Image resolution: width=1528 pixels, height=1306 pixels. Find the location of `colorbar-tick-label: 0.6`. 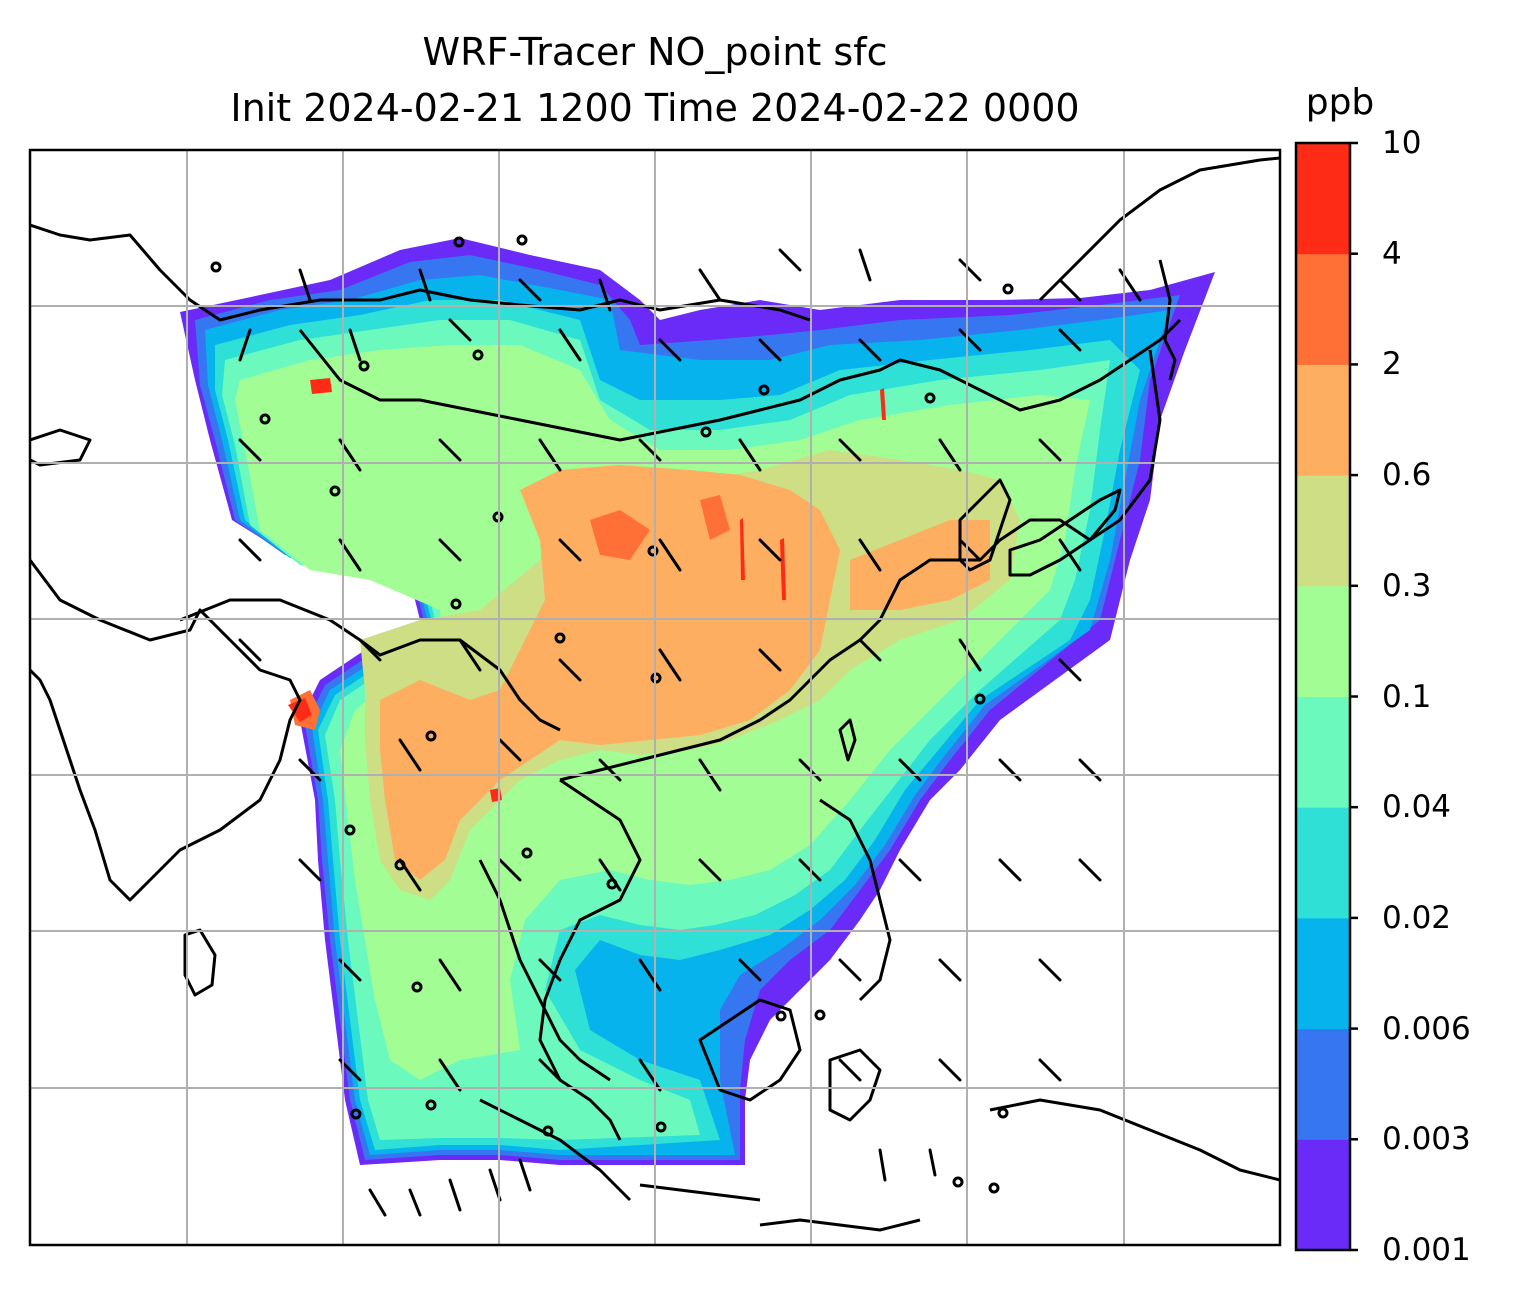

colorbar-tick-label: 0.6 is located at coordinates (1407, 475).